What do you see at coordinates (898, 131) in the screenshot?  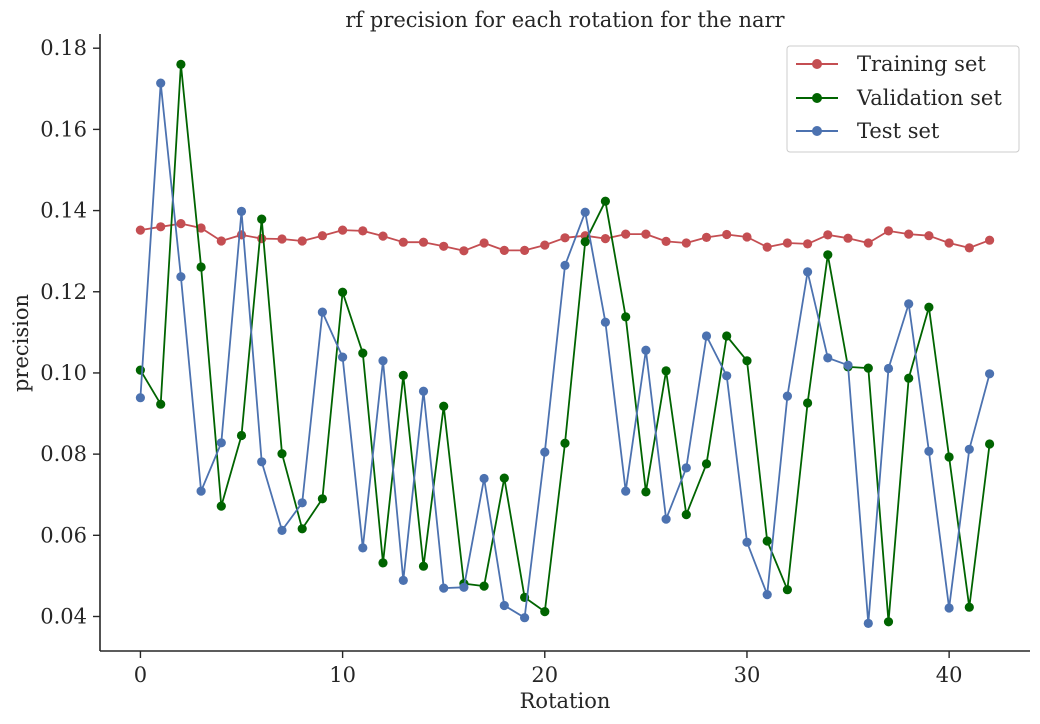 I see `legend-label-test: Test set` at bounding box center [898, 131].